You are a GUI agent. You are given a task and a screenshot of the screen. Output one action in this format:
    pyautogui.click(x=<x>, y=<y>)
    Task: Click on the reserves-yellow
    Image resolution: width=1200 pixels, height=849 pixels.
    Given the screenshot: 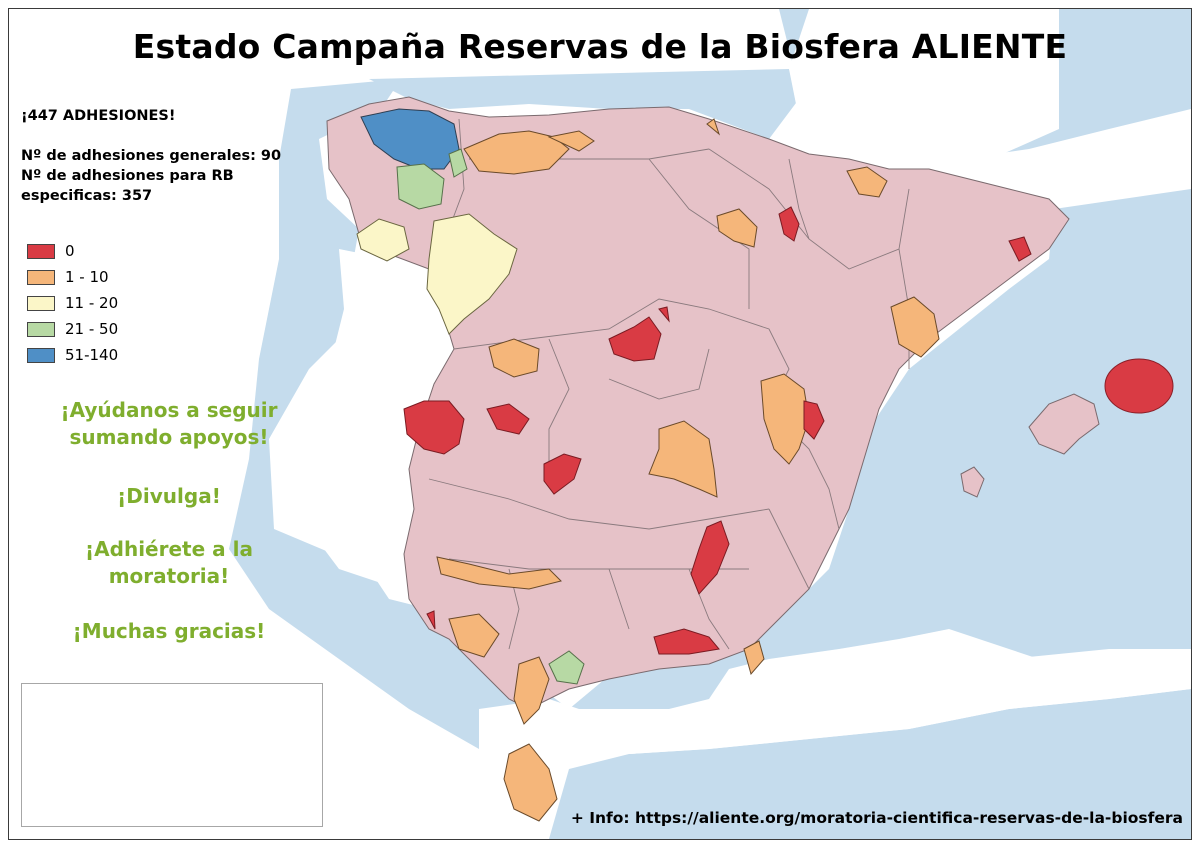 What is the action you would take?
    pyautogui.click(x=437, y=274)
    